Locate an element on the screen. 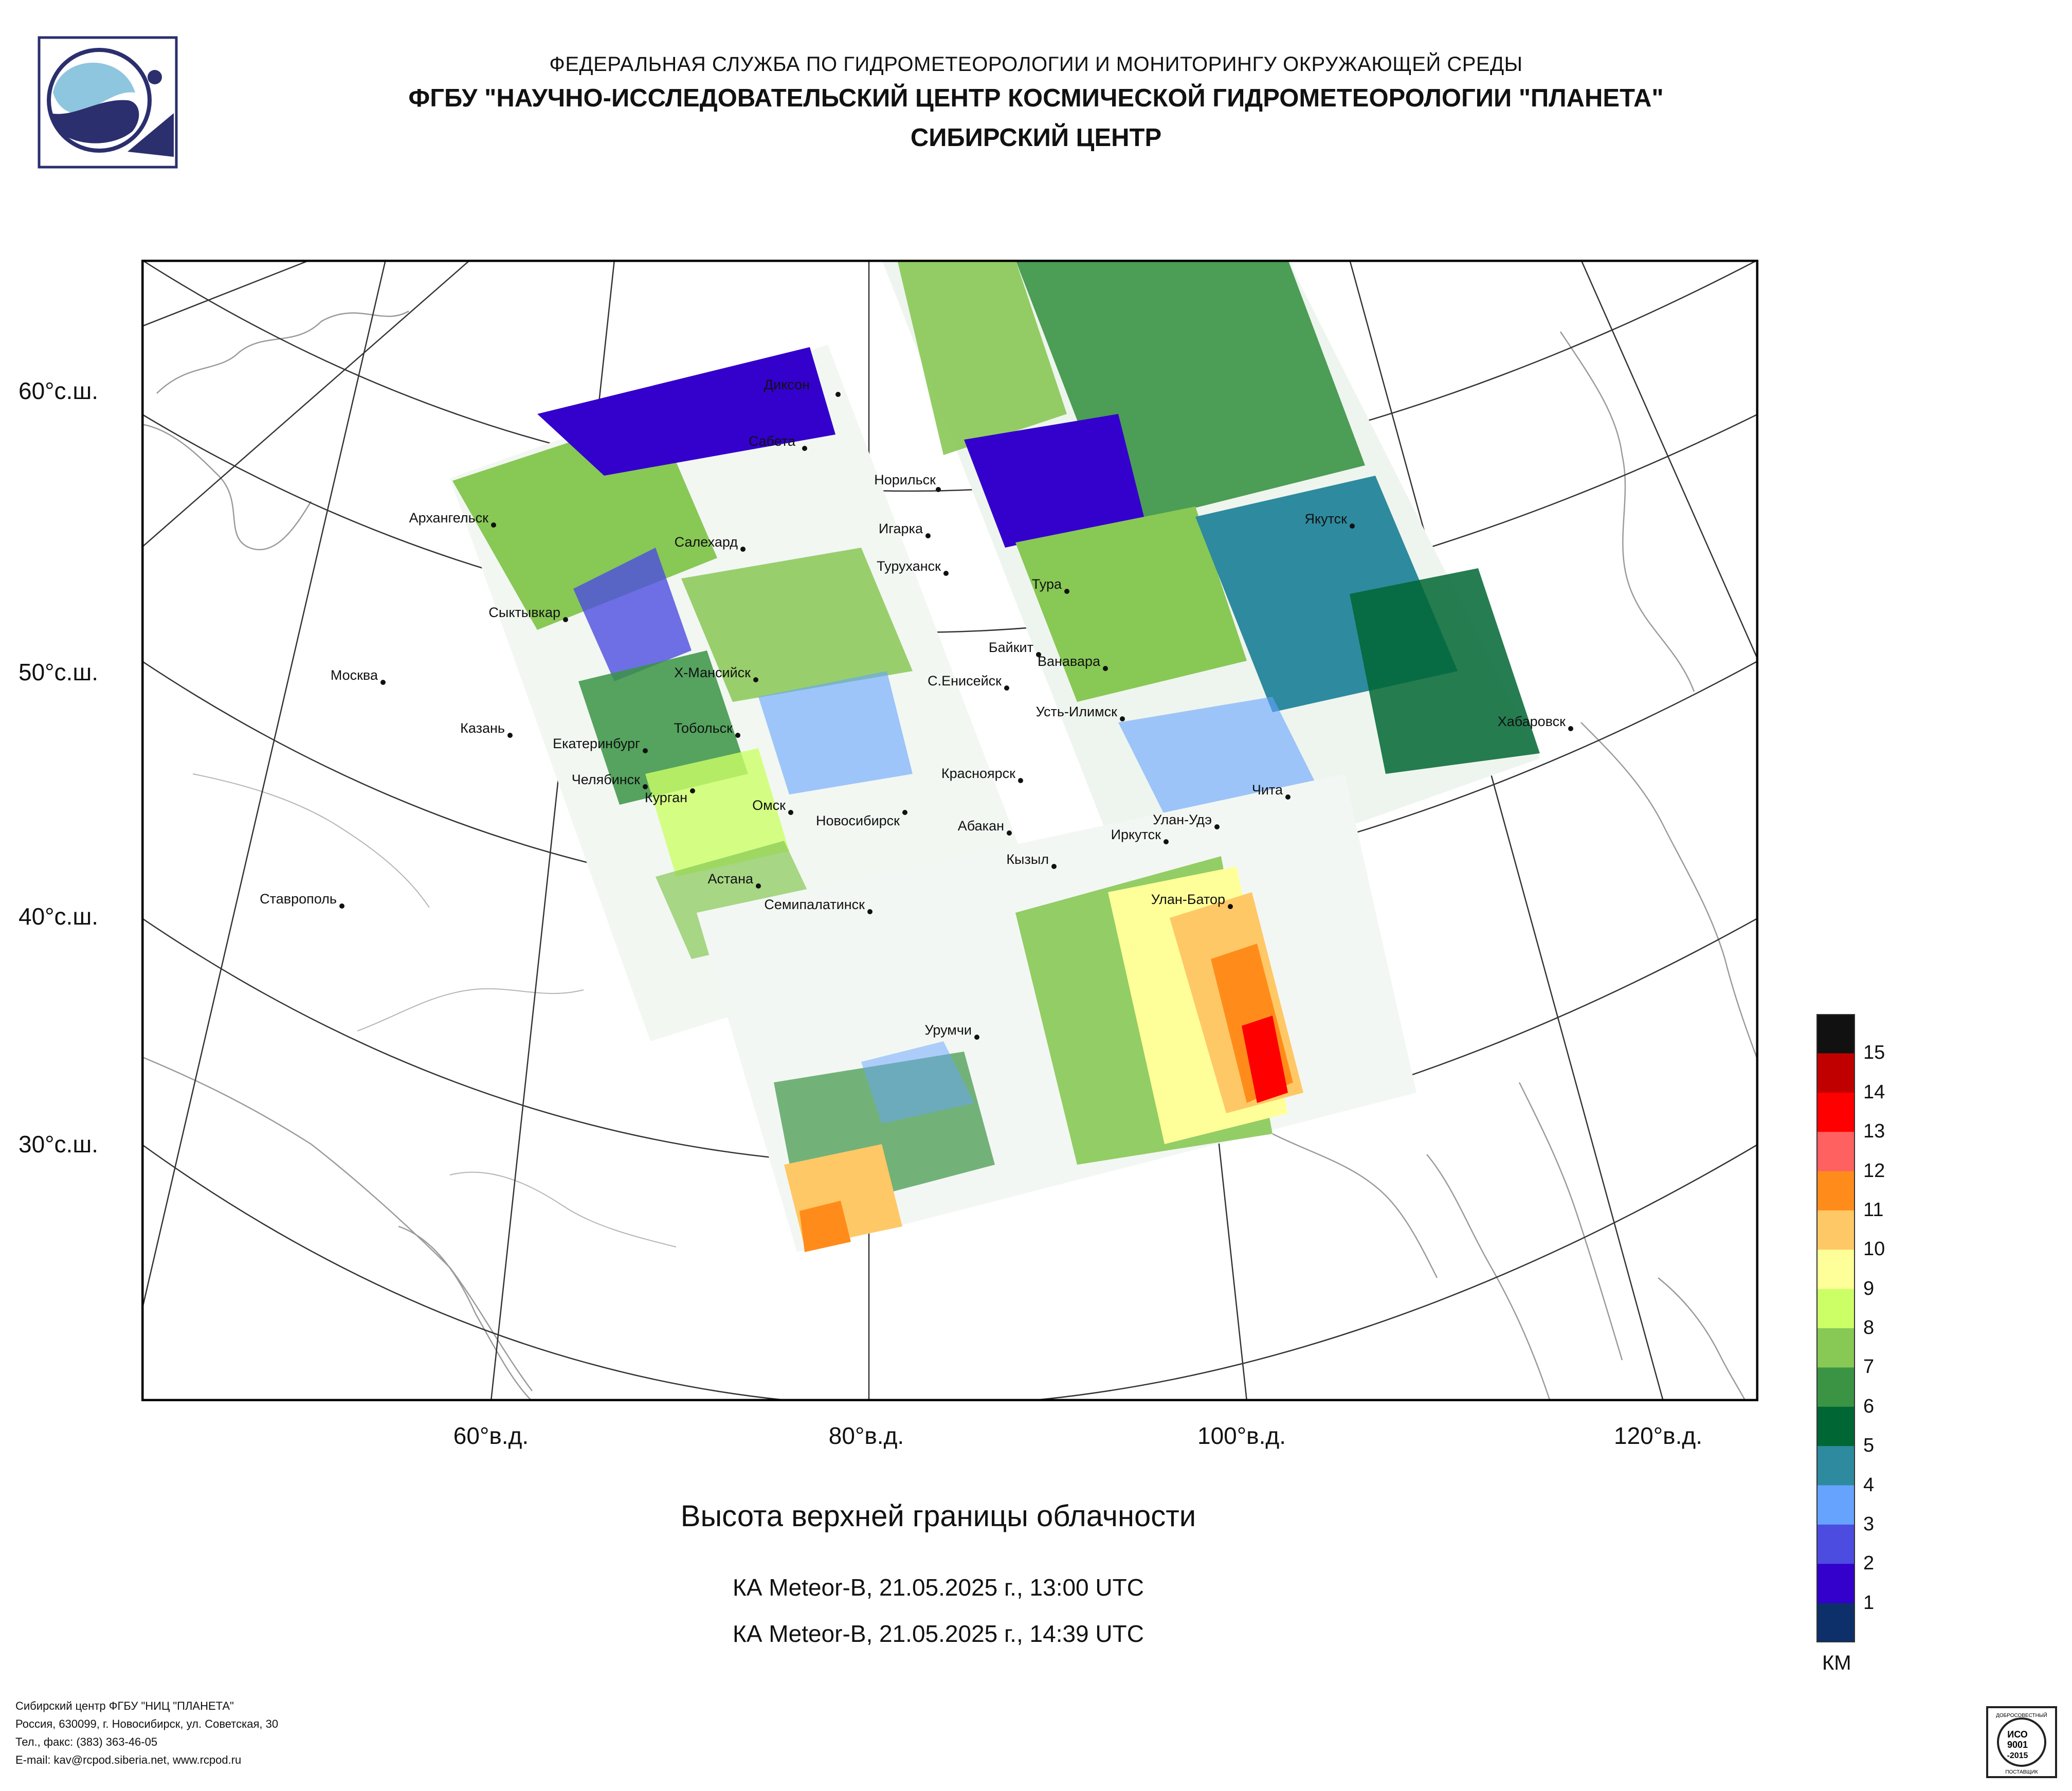 Image resolution: width=2072 pixels, height=1791 pixels. footer-org: Сибирский центр ФГБУ "НИЦ "ПЛАНЕТА" is located at coordinates (124, 1705).